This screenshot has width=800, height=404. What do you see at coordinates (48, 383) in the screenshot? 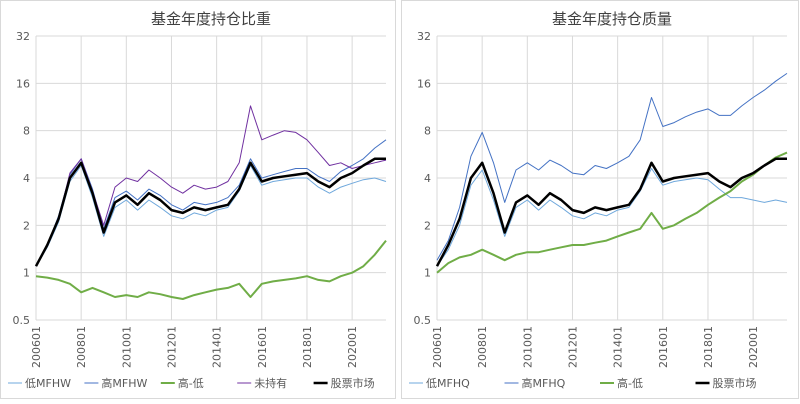
I see `legend-label: 低MFHW` at bounding box center [48, 383].